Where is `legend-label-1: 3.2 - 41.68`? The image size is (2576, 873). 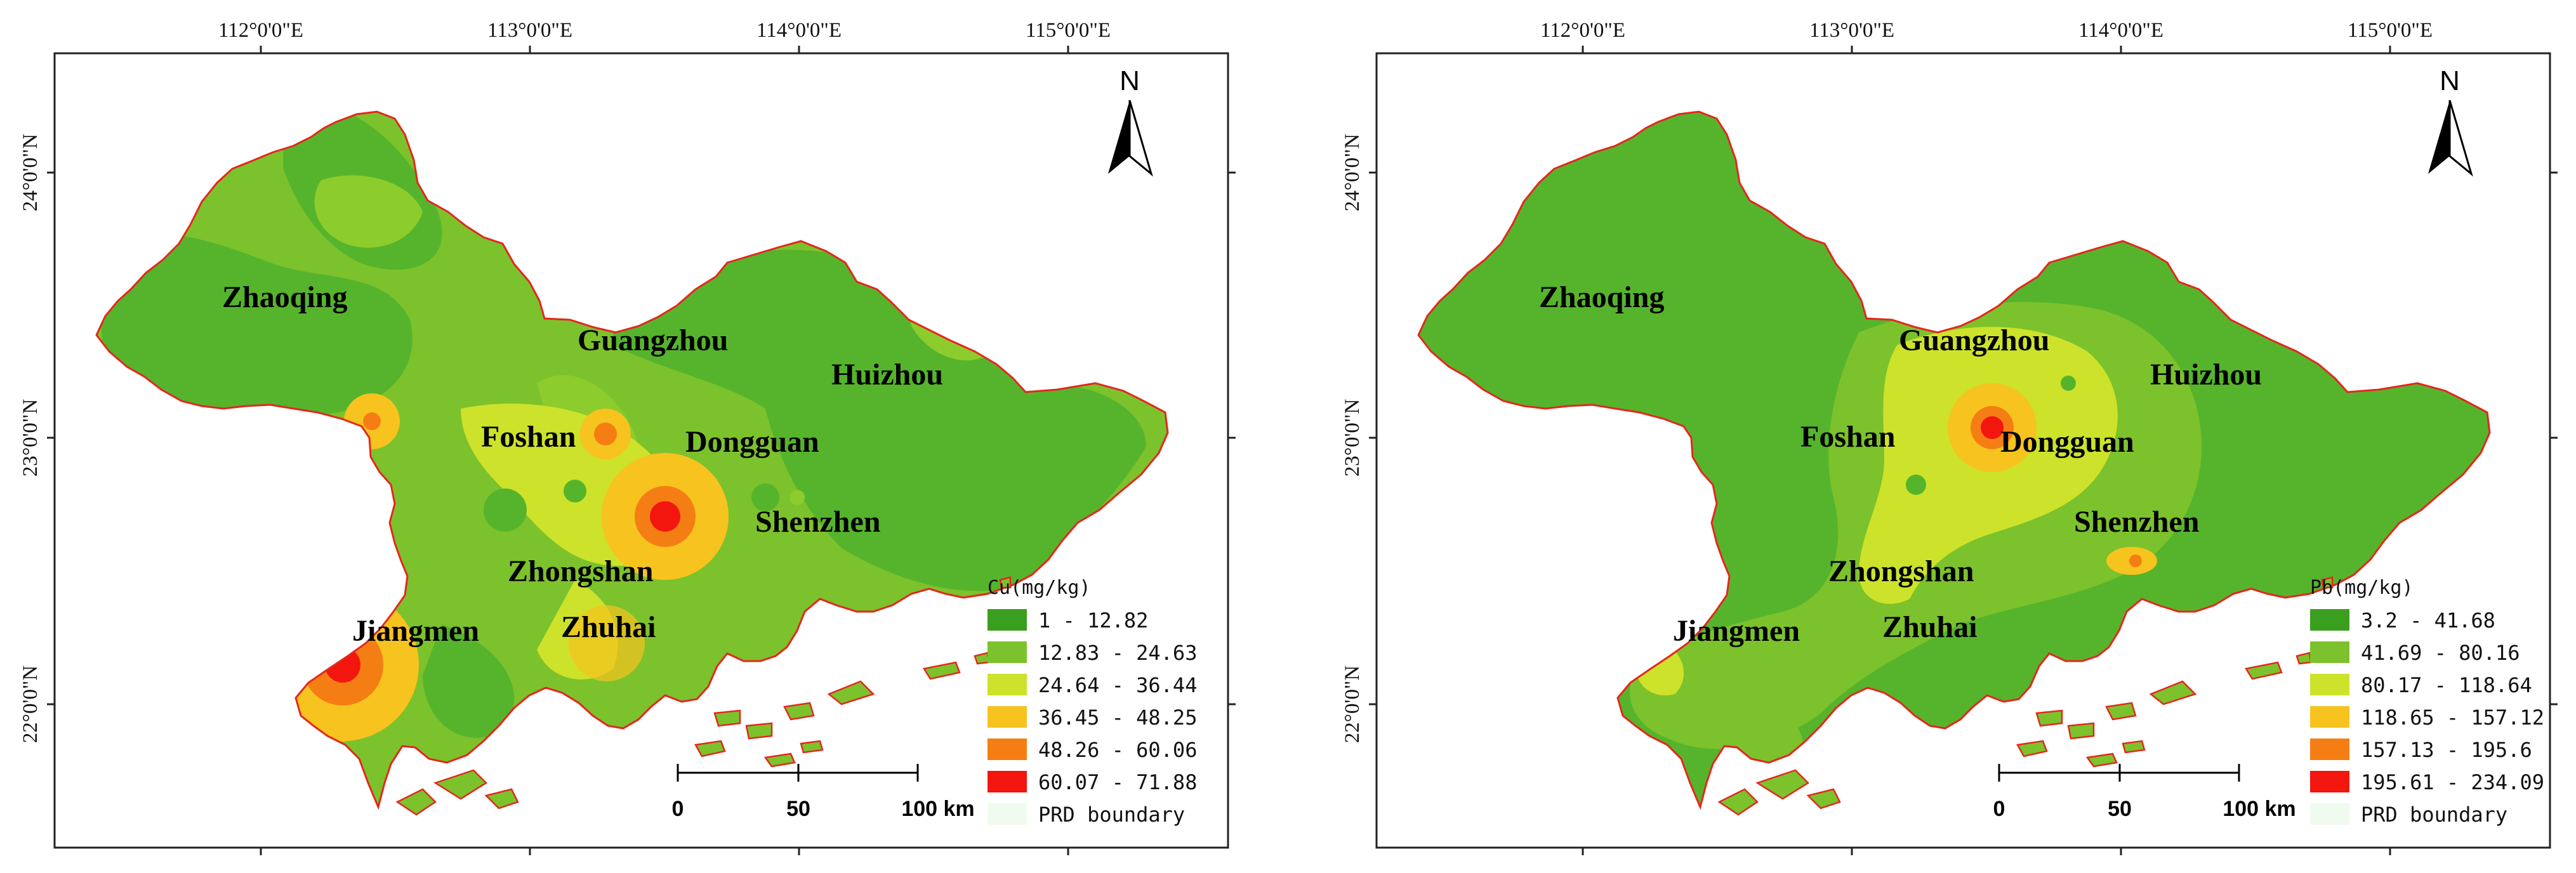 legend-label-1: 3.2 - 41.68 is located at coordinates (2428, 620).